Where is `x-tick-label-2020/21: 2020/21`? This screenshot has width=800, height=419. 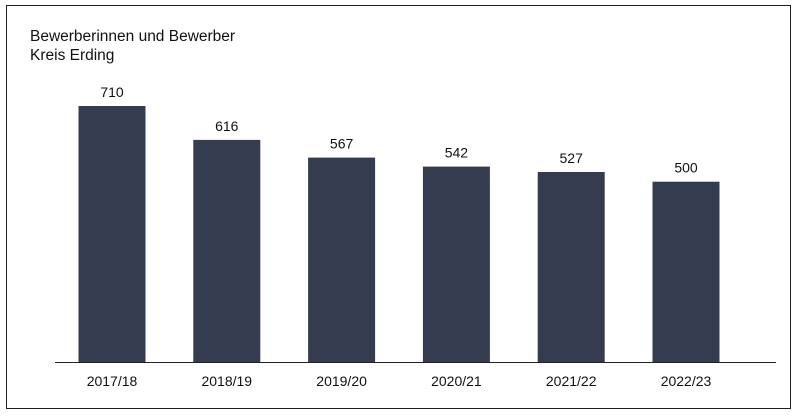
x-tick-label-2020/21: 2020/21 is located at coordinates (456, 381).